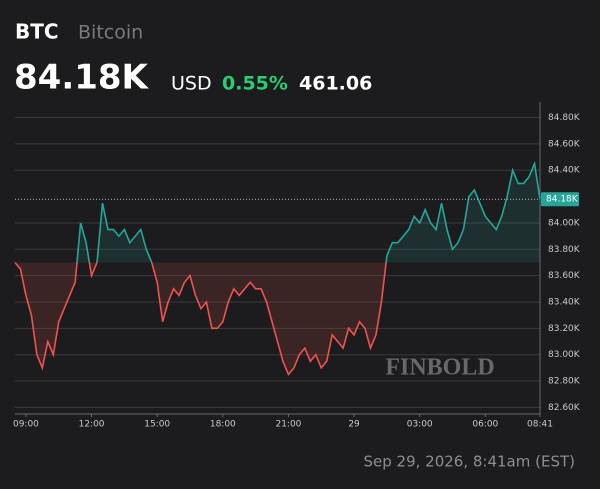  I want to click on watermark: FINBOLD, so click(439, 368).